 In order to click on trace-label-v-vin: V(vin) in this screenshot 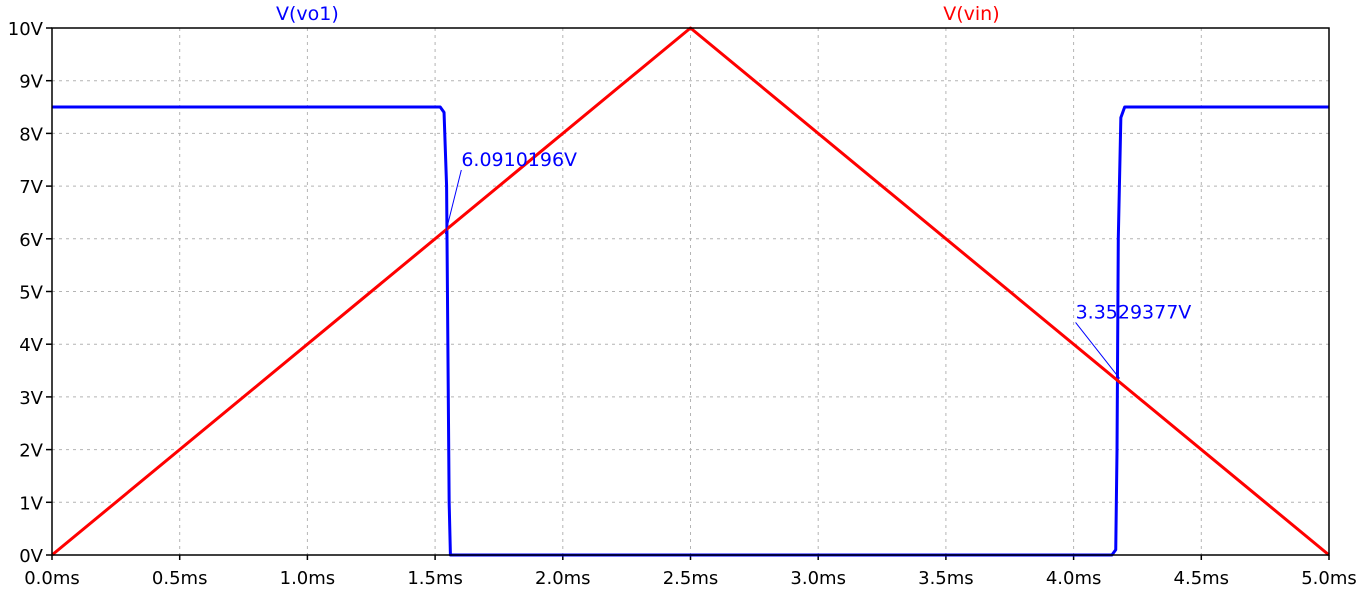, I will do `click(971, 14)`.